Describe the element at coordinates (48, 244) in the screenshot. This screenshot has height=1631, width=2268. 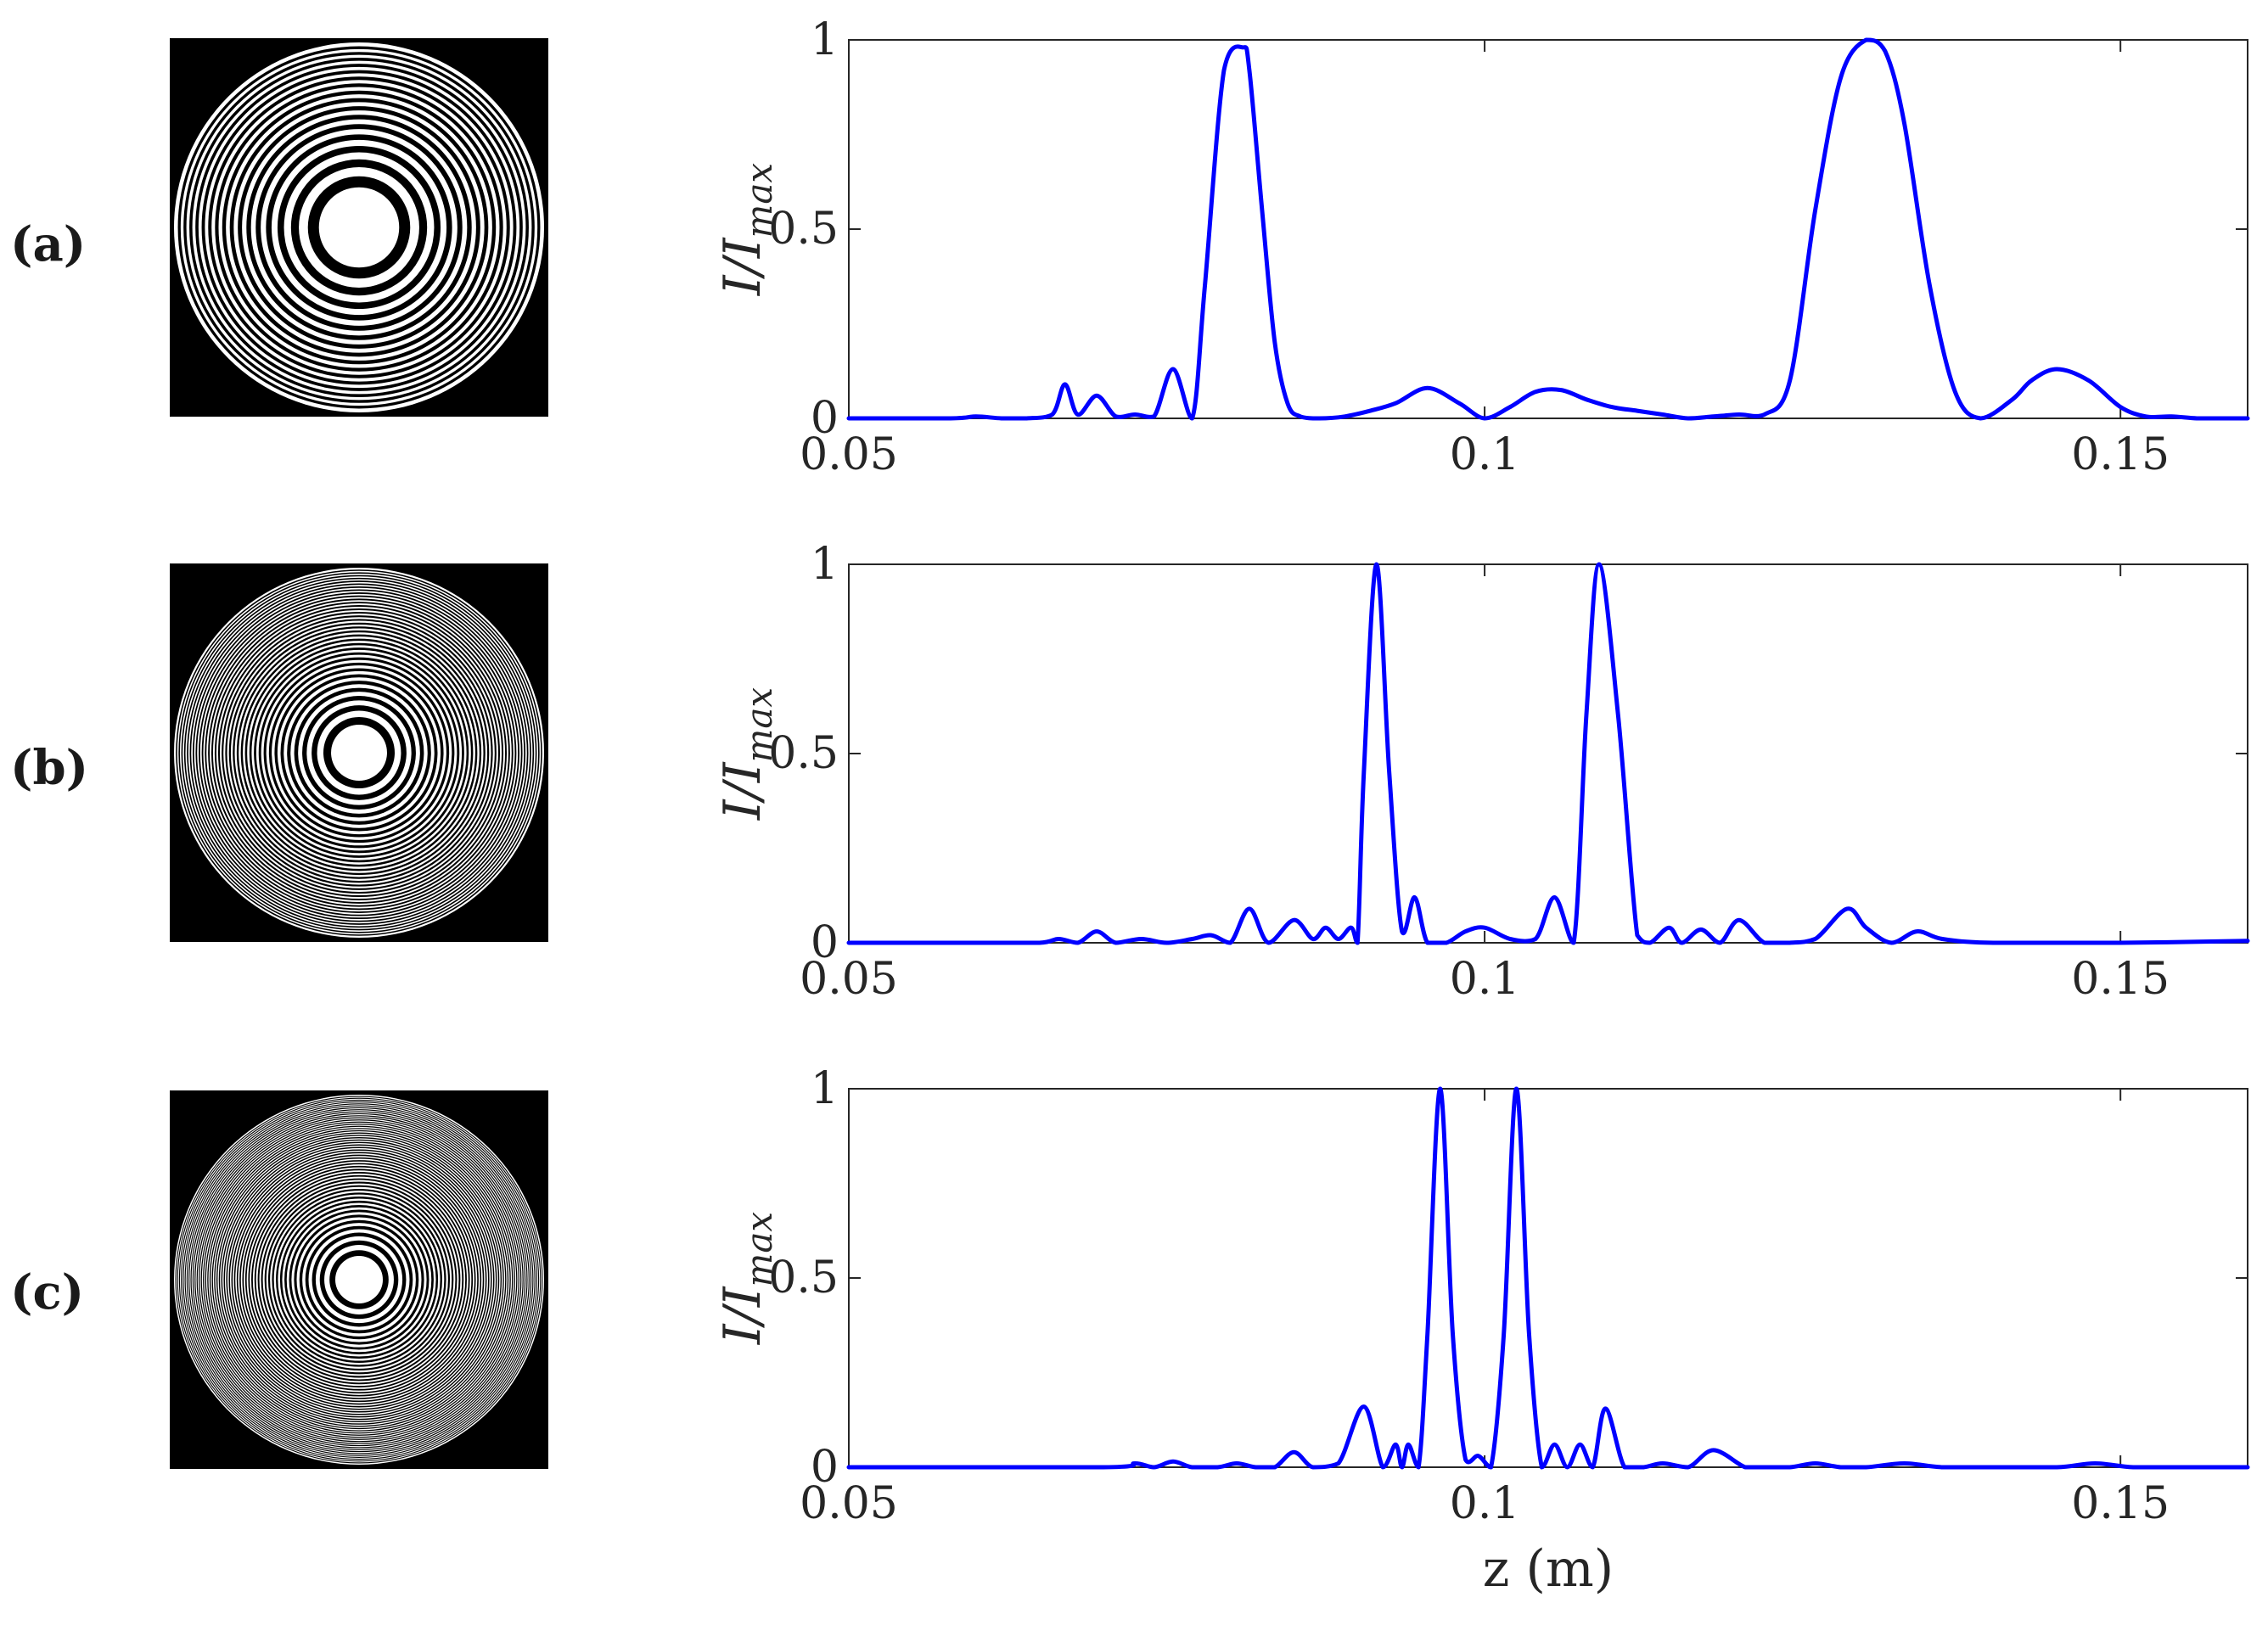
I see `panel-label-a: (a)` at that location.